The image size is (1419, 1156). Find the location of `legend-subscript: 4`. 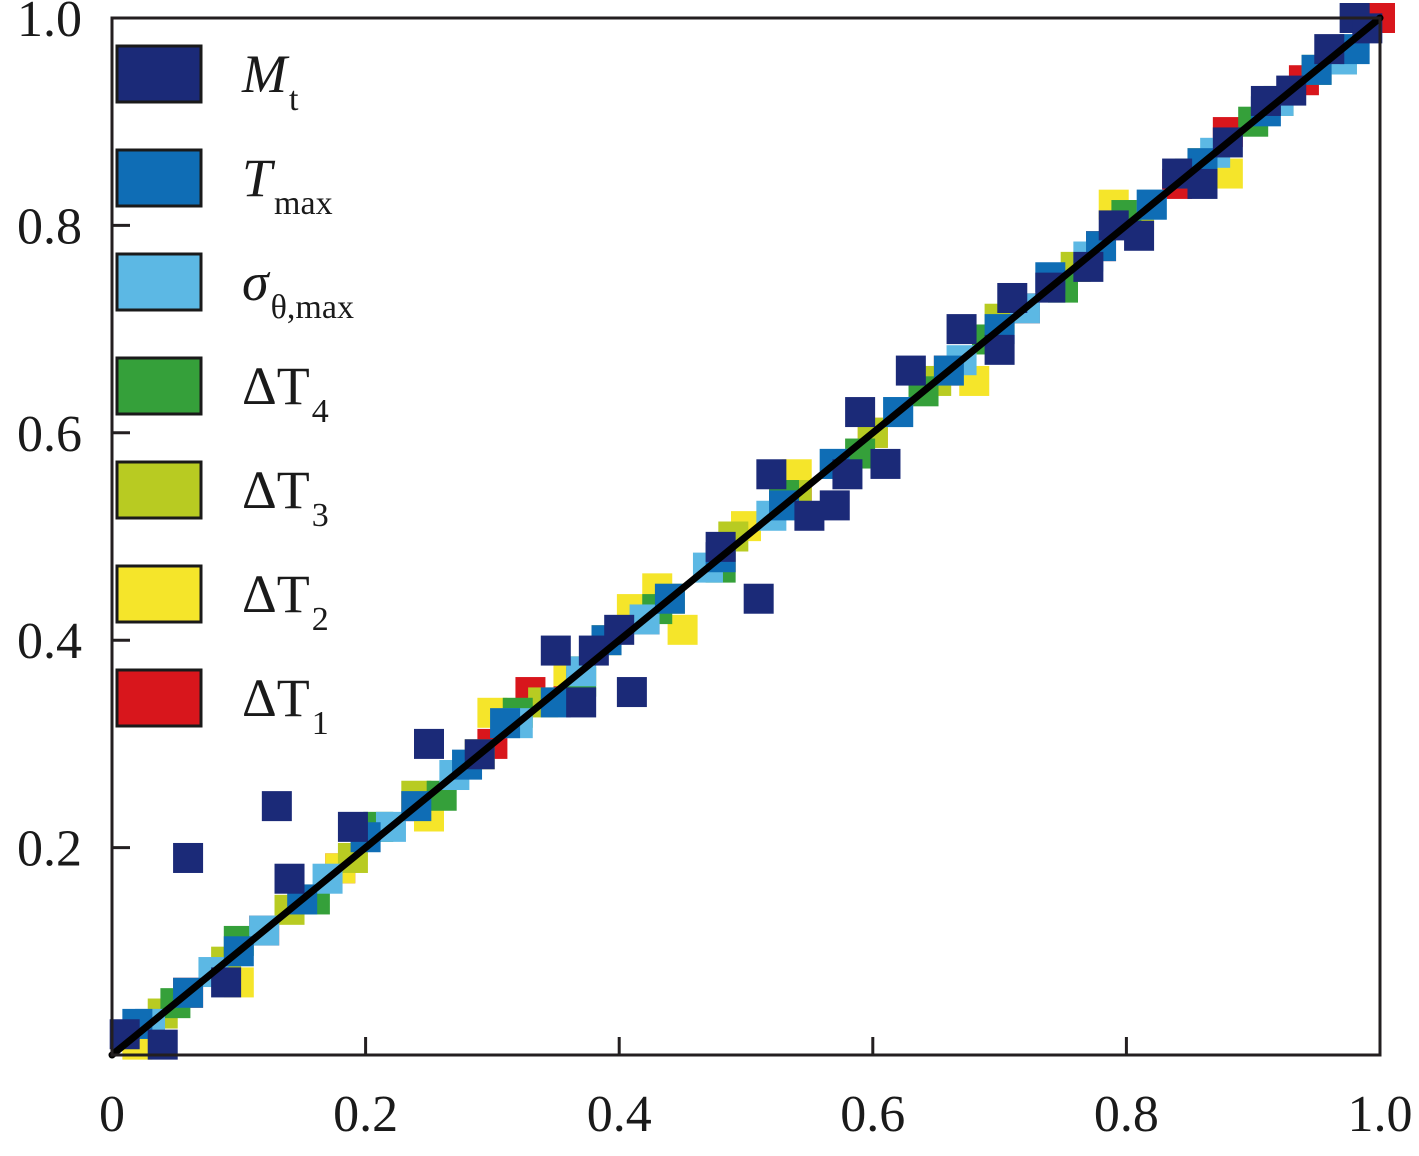

legend-subscript: 4 is located at coordinates (320, 411).